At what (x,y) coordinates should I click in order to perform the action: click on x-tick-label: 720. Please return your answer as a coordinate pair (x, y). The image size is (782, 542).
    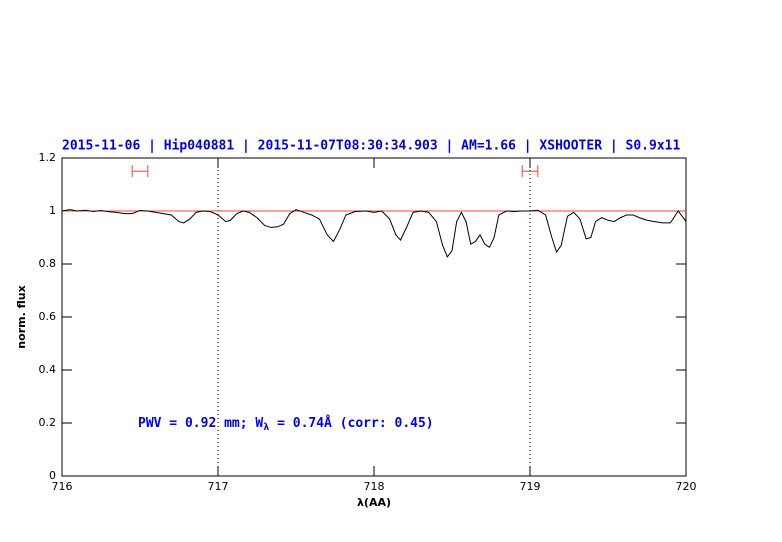
    Looking at the image, I should click on (686, 486).